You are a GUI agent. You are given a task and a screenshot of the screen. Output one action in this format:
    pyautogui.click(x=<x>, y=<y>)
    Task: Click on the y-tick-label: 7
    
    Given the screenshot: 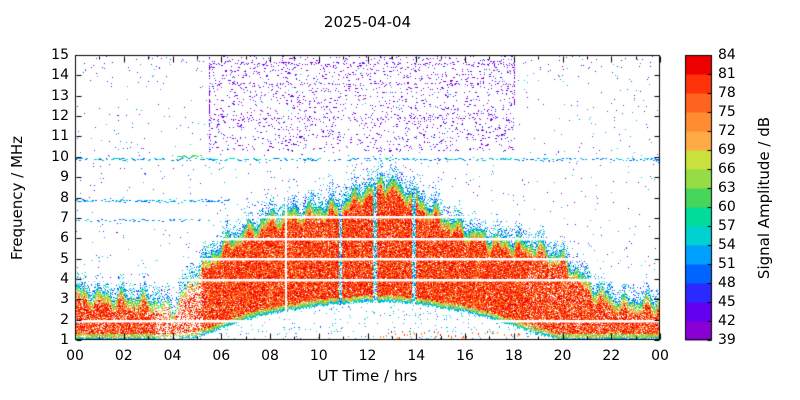 What is the action you would take?
    pyautogui.click(x=64, y=217)
    